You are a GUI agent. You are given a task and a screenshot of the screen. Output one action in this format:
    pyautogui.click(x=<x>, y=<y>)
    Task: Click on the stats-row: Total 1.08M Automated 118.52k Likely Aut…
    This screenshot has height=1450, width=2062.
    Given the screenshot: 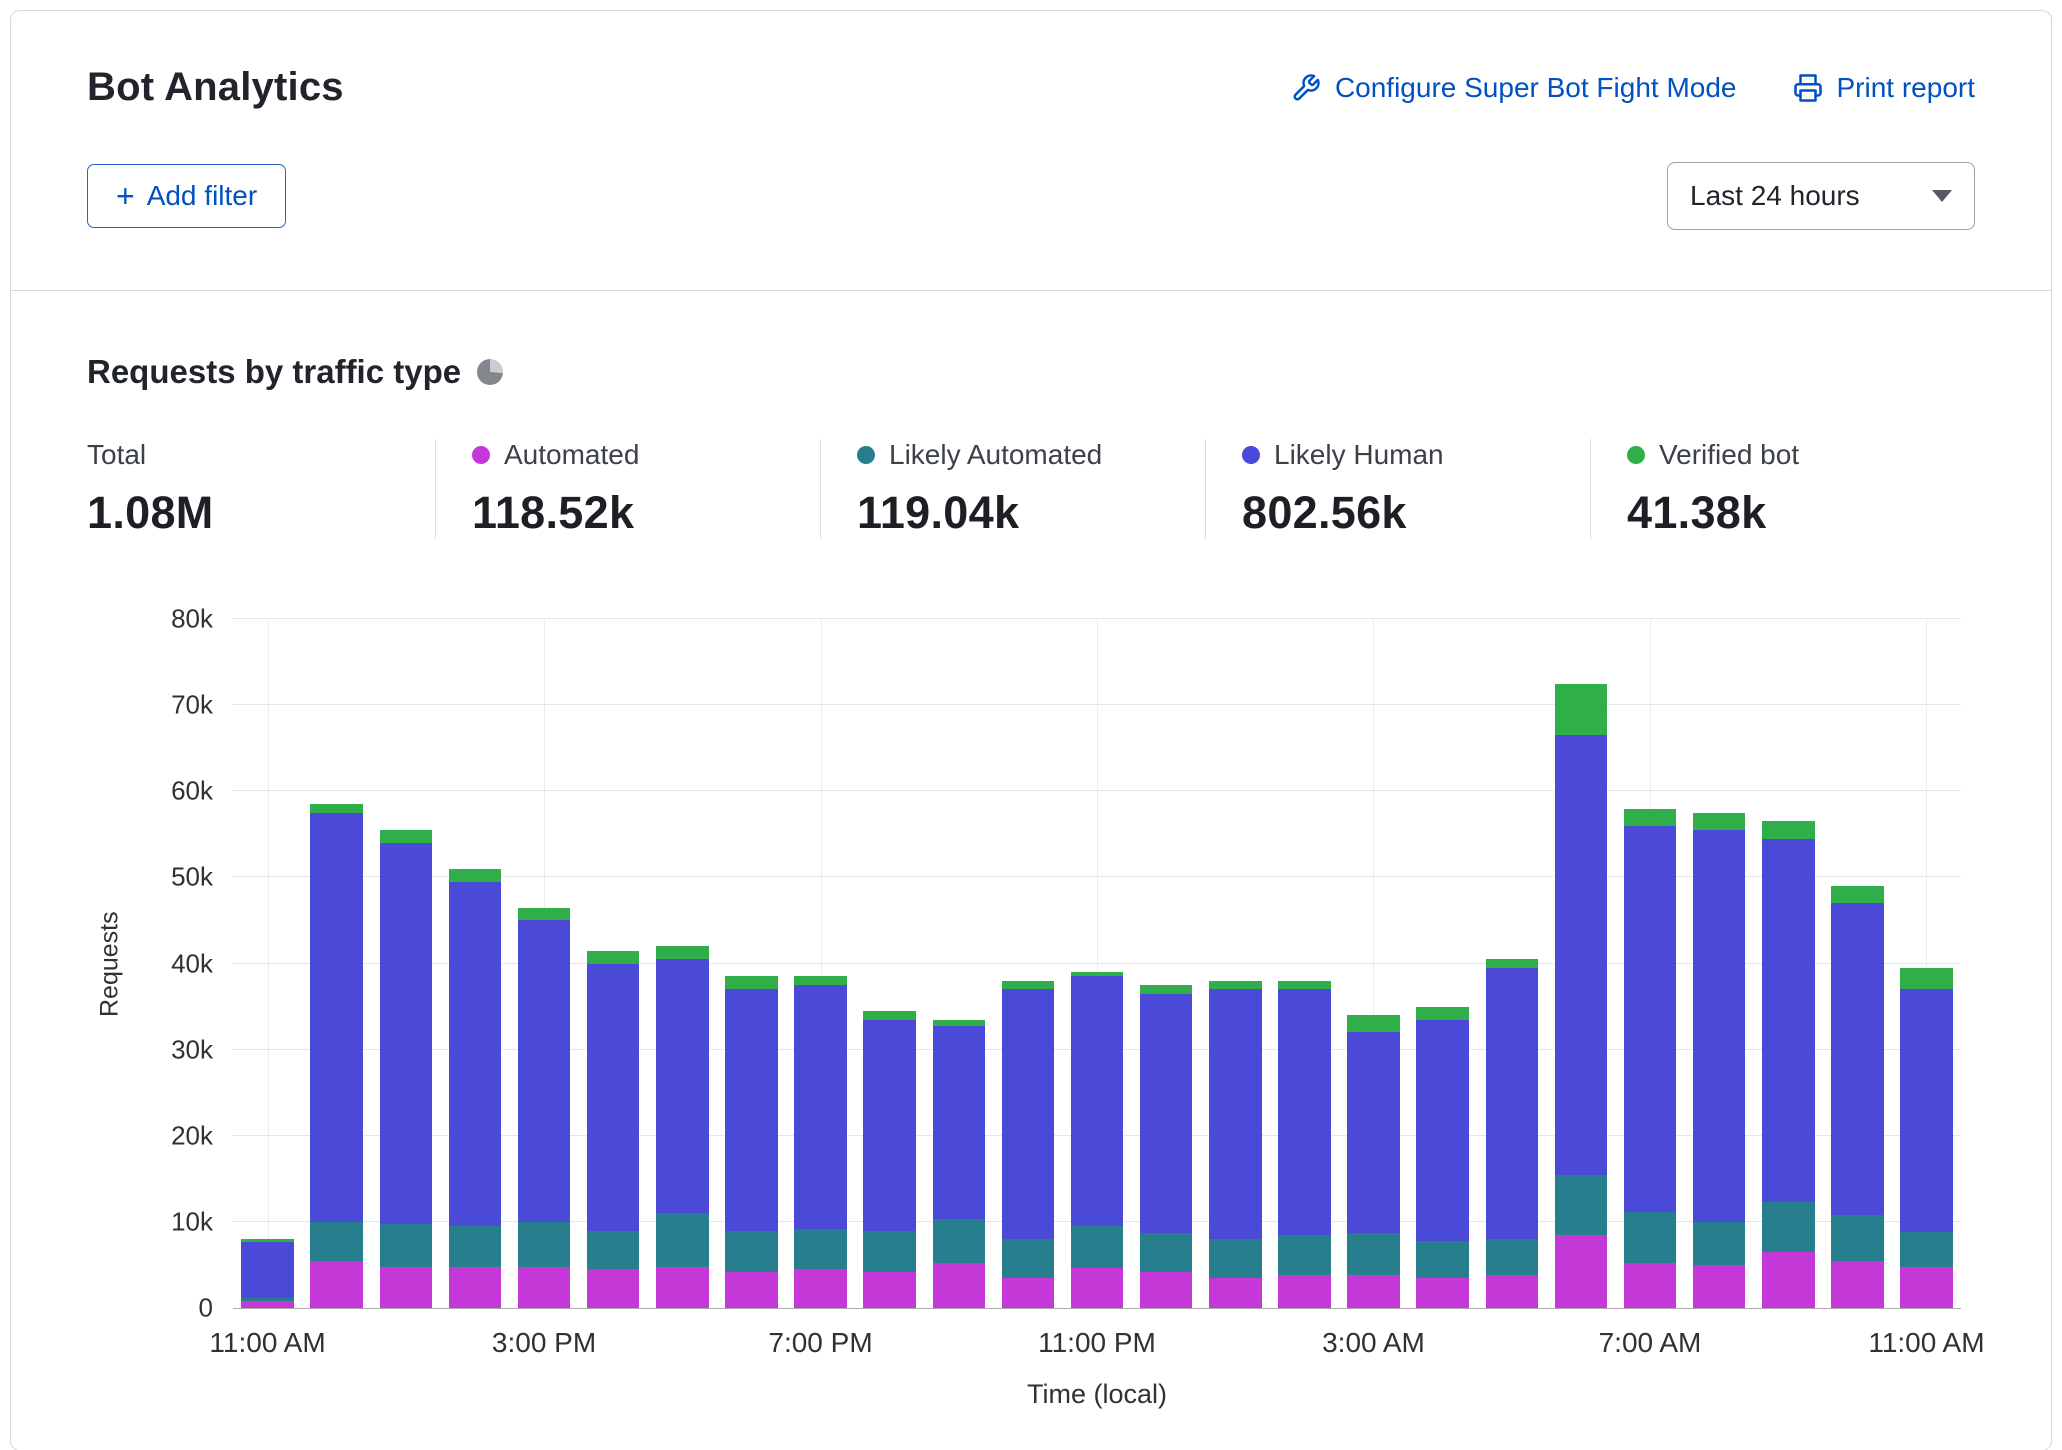 What is the action you would take?
    pyautogui.click(x=1031, y=489)
    